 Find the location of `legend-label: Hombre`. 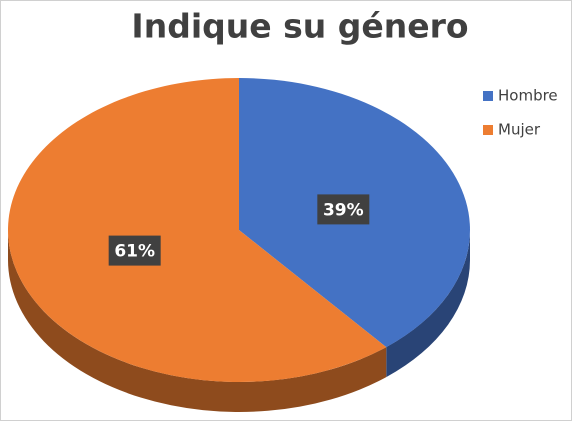

legend-label: Hombre is located at coordinates (528, 96).